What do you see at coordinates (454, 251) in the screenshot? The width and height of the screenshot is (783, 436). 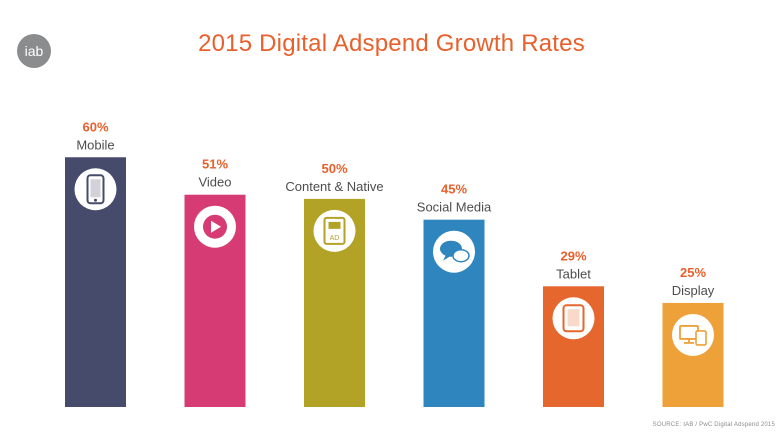 I see `chat-bubbles-icon` at bounding box center [454, 251].